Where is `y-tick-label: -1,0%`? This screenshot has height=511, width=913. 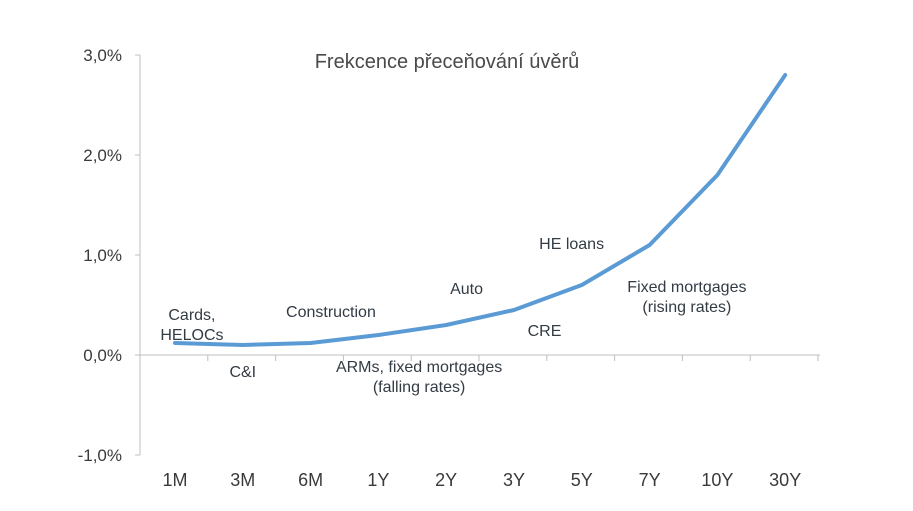
y-tick-label: -1,0% is located at coordinates (100, 455).